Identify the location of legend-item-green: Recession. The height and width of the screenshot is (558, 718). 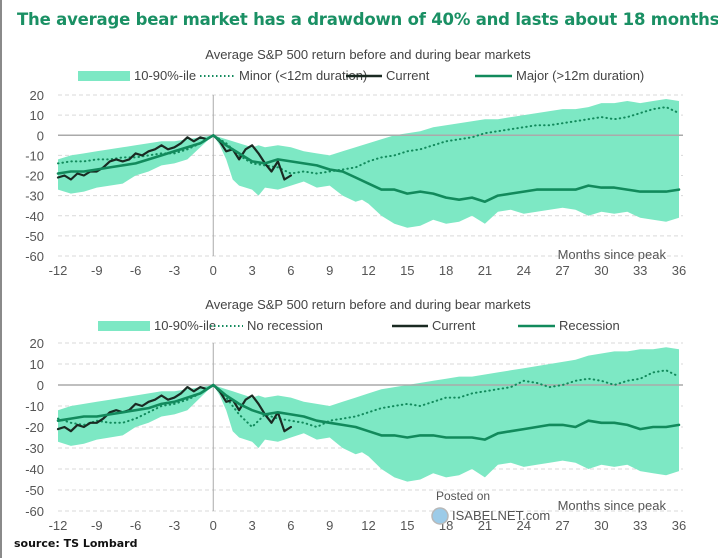
(569, 325).